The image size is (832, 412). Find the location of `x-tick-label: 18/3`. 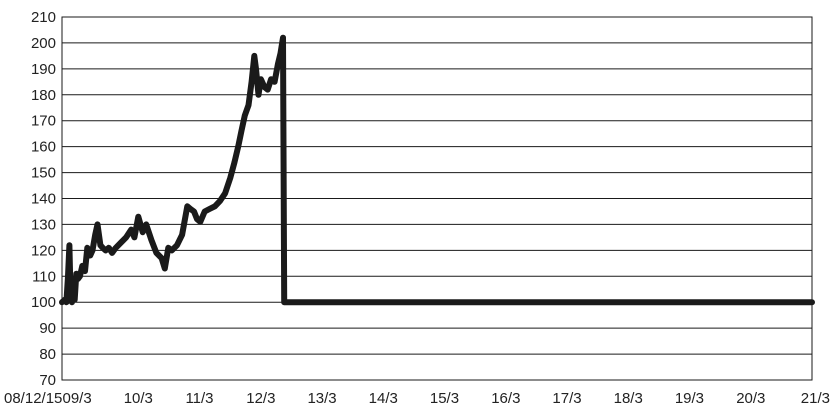

x-tick-label: 18/3 is located at coordinates (628, 398).